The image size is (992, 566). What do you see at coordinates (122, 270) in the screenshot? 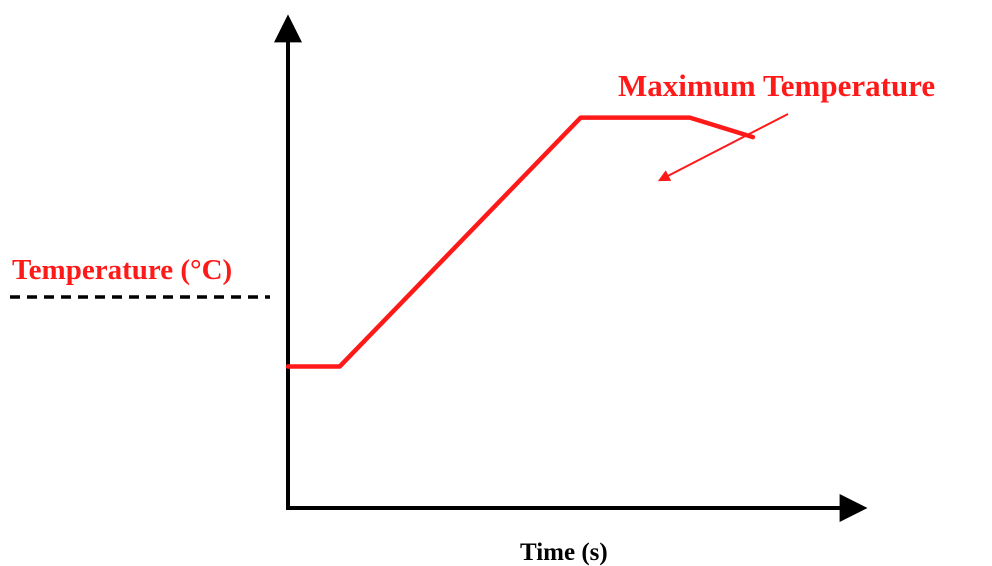
I see `y-axis-label: Temperature (°C)` at bounding box center [122, 270].